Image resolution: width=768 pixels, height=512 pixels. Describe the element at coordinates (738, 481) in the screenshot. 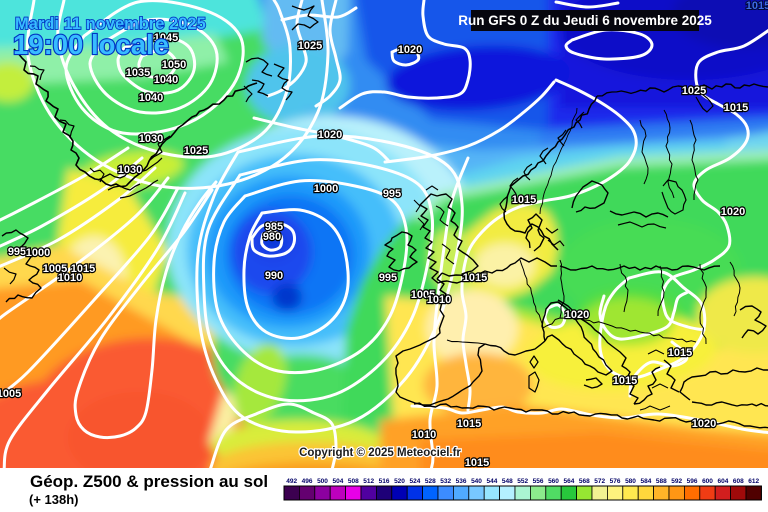

I see `svg-text: 608` at that location.